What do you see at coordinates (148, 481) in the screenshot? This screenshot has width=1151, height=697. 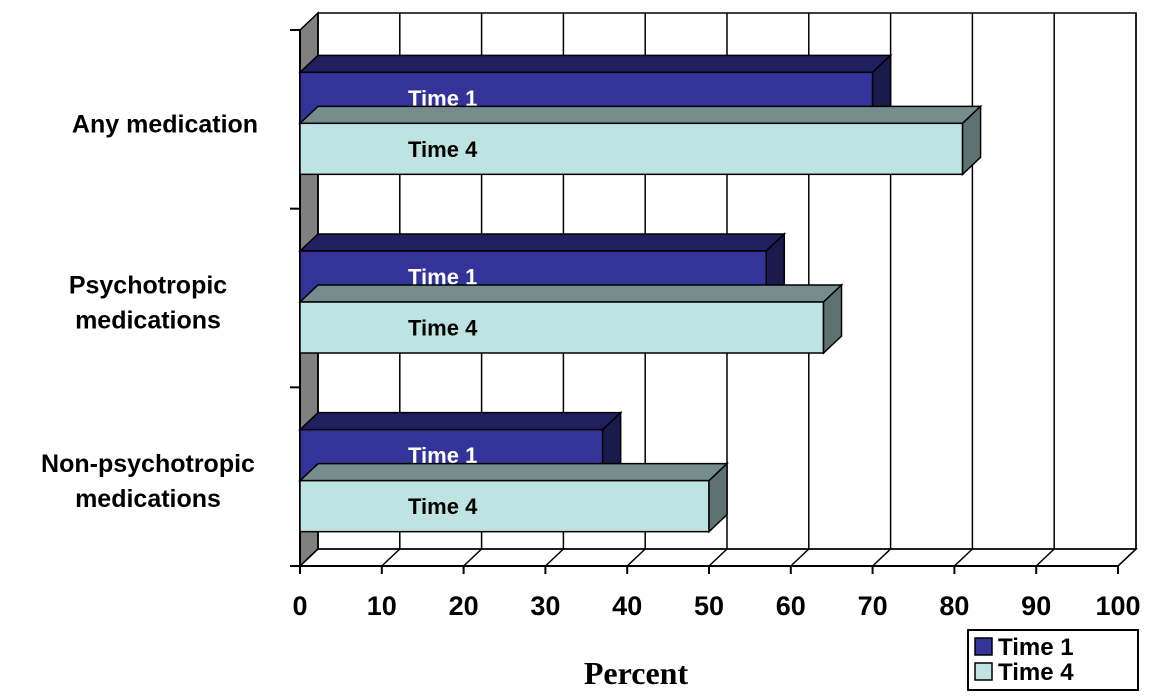 I see `category-label: Non-psychotropic medications` at bounding box center [148, 481].